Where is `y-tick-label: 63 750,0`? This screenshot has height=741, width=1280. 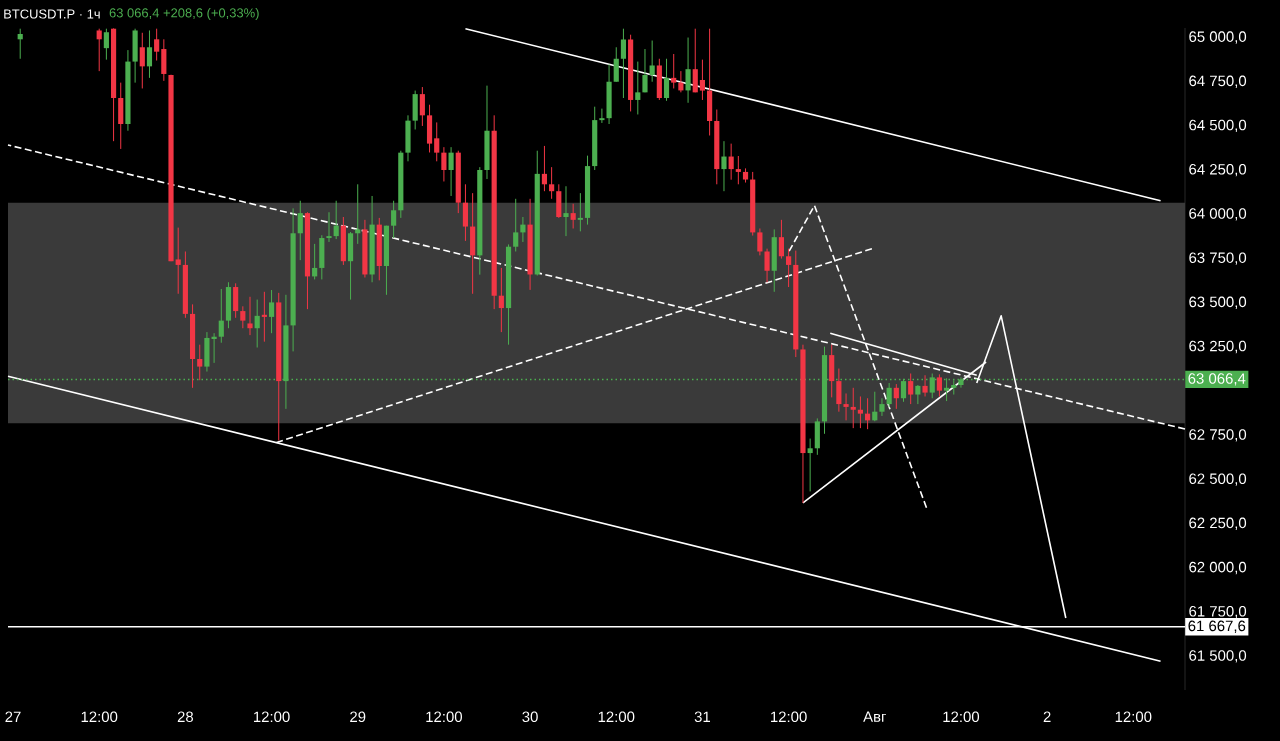 y-tick-label: 63 750,0 is located at coordinates (1218, 258).